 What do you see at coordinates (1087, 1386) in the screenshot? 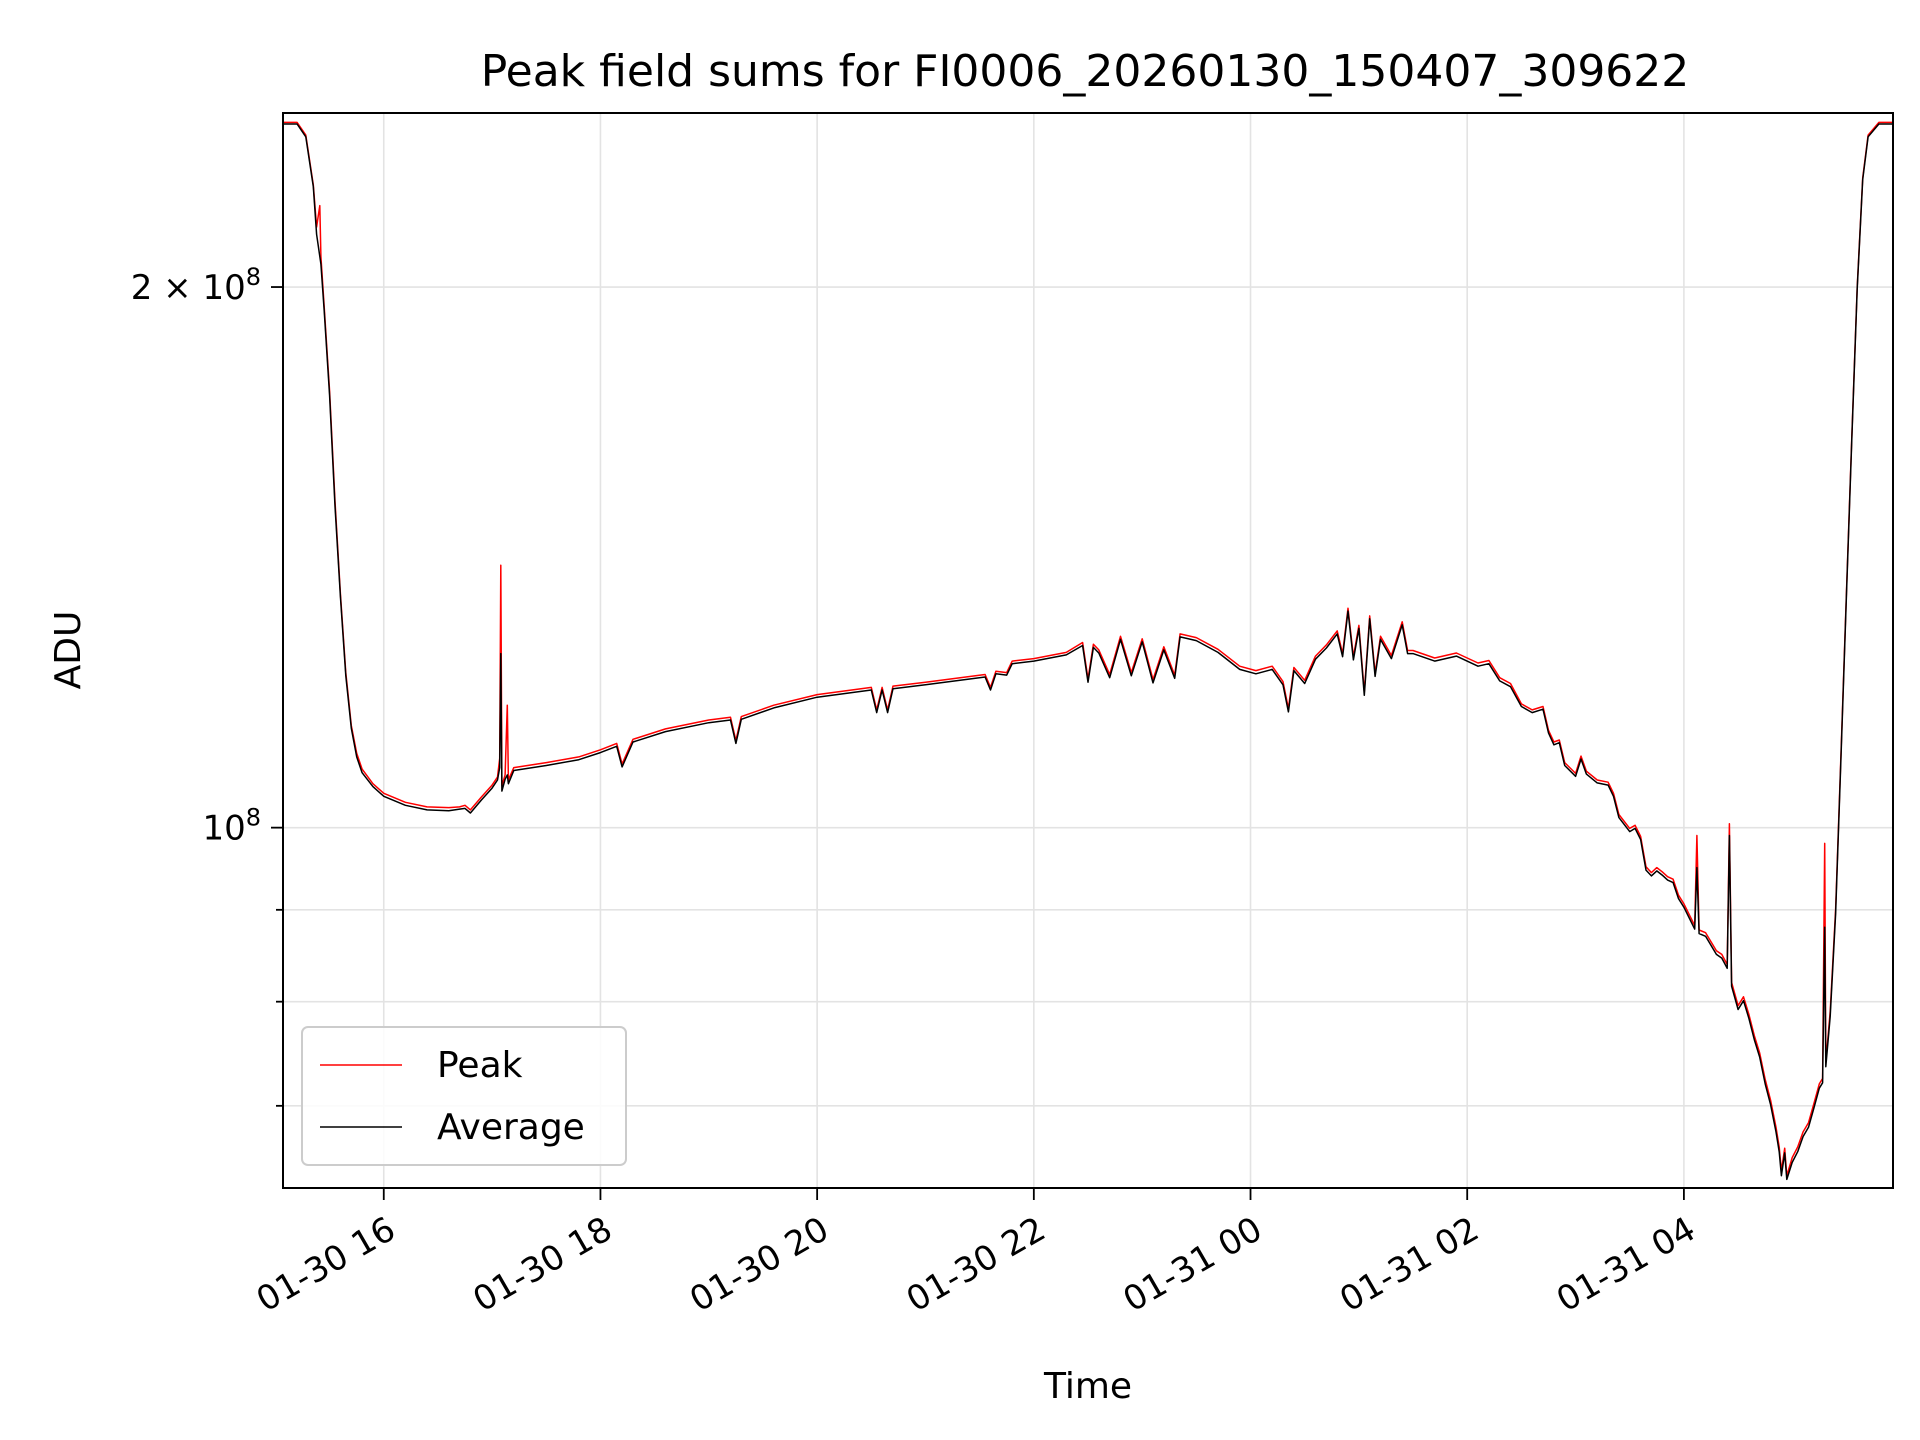
I see `x-axis-label: Time` at bounding box center [1087, 1386].